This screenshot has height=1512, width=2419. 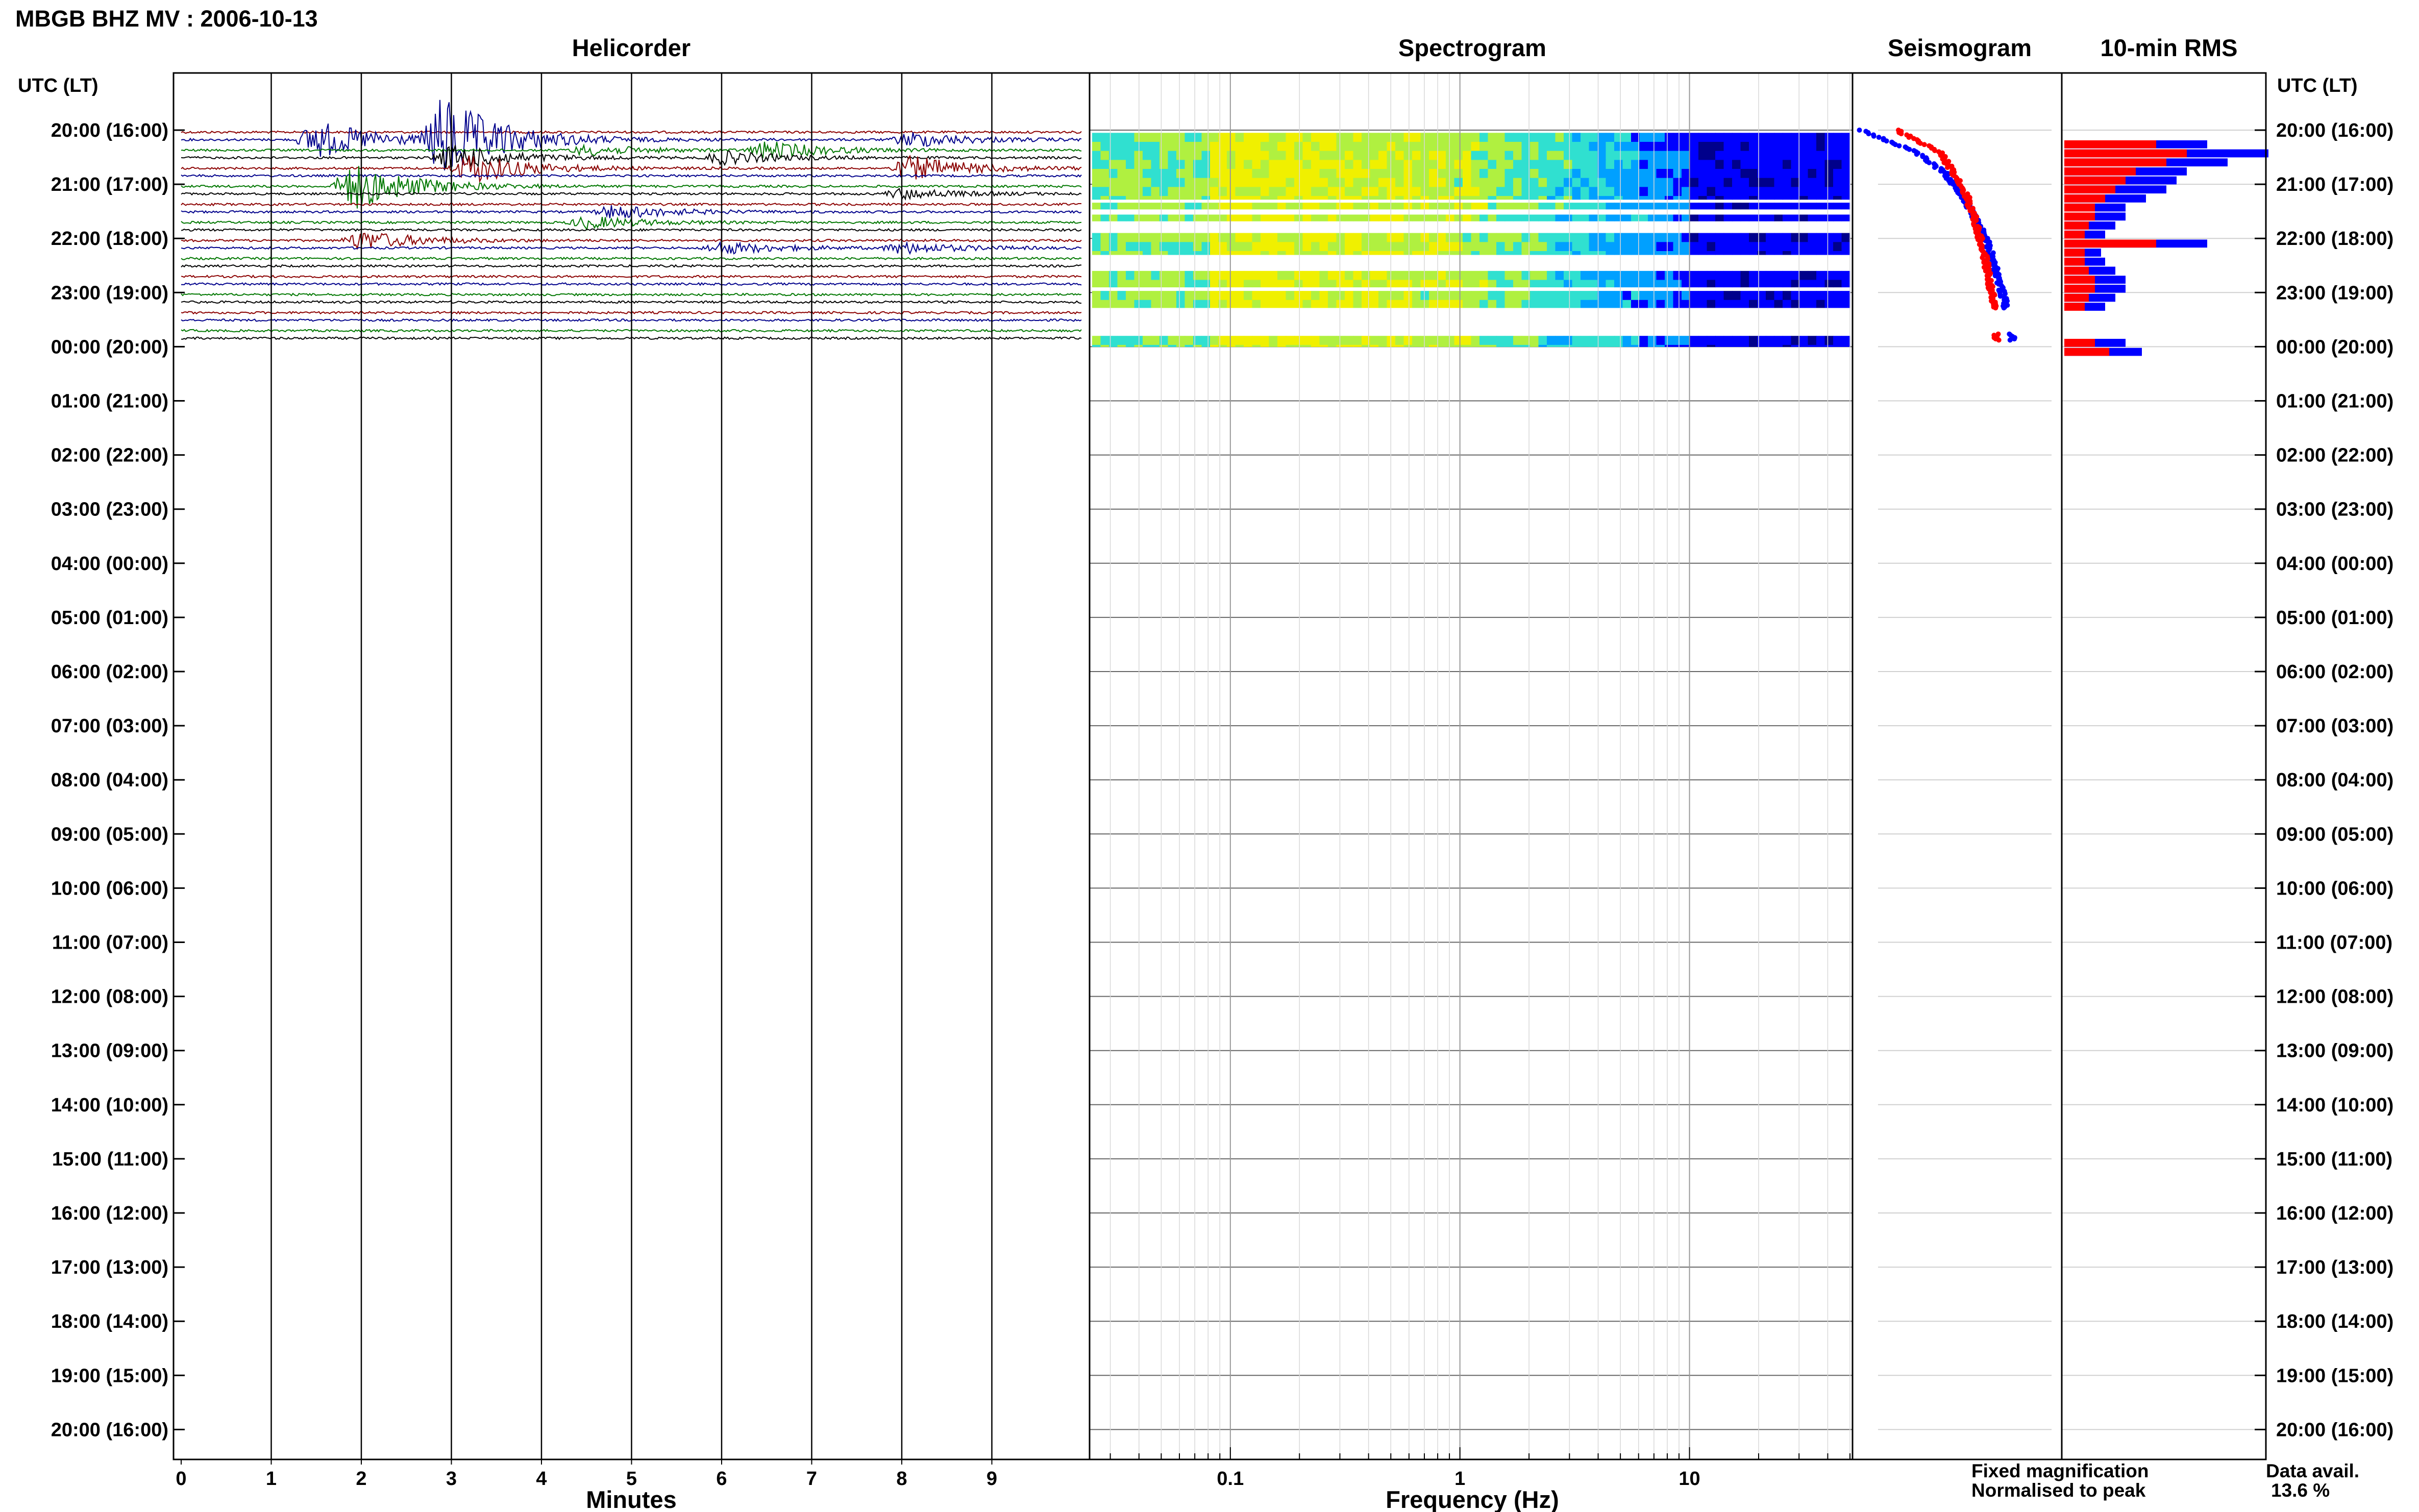 I want to click on spectrogram-image, so click(x=1471, y=240).